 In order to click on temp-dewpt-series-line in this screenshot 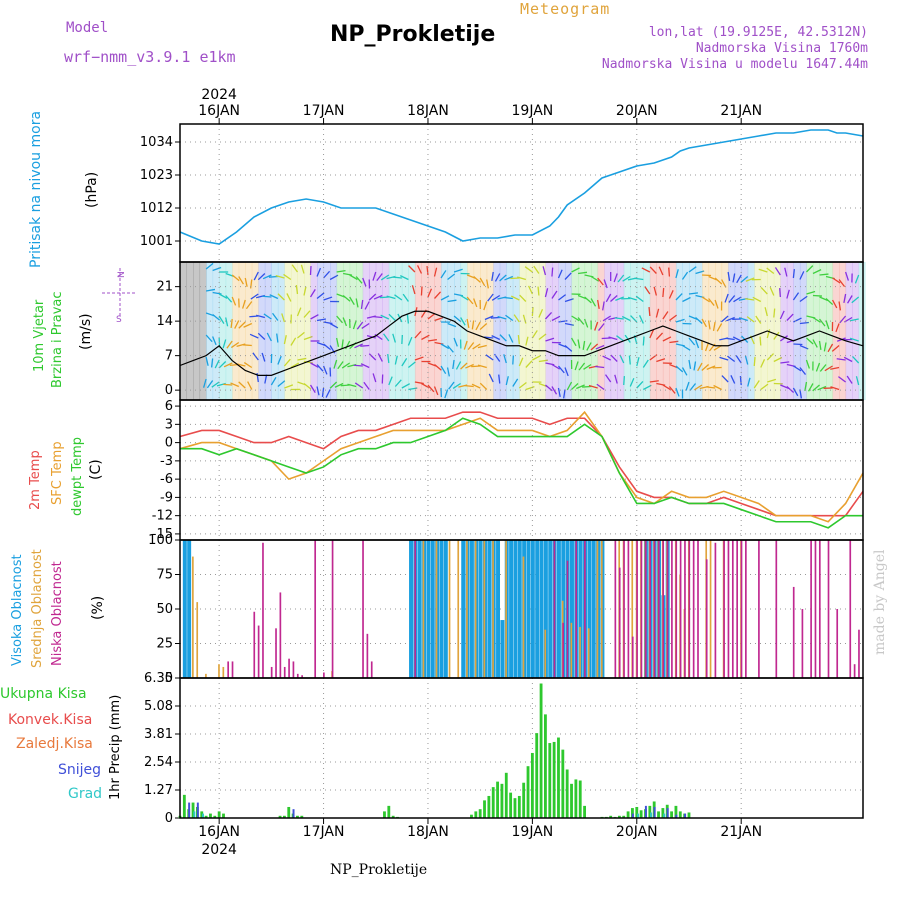, I will do `click(521, 473)`.